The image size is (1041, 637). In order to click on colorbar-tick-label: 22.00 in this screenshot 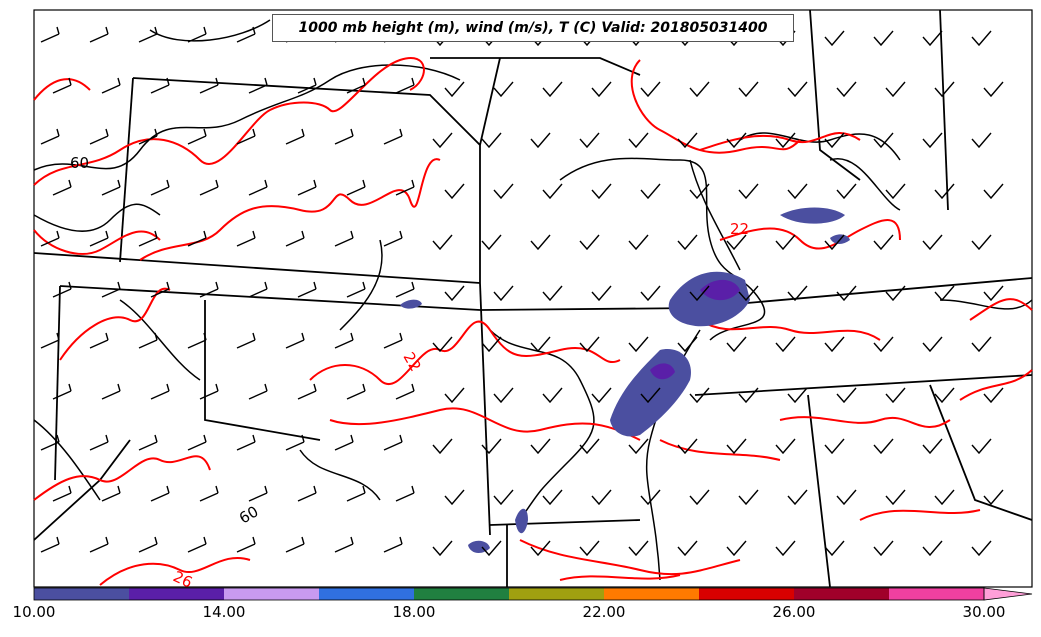, I will do `click(604, 612)`.